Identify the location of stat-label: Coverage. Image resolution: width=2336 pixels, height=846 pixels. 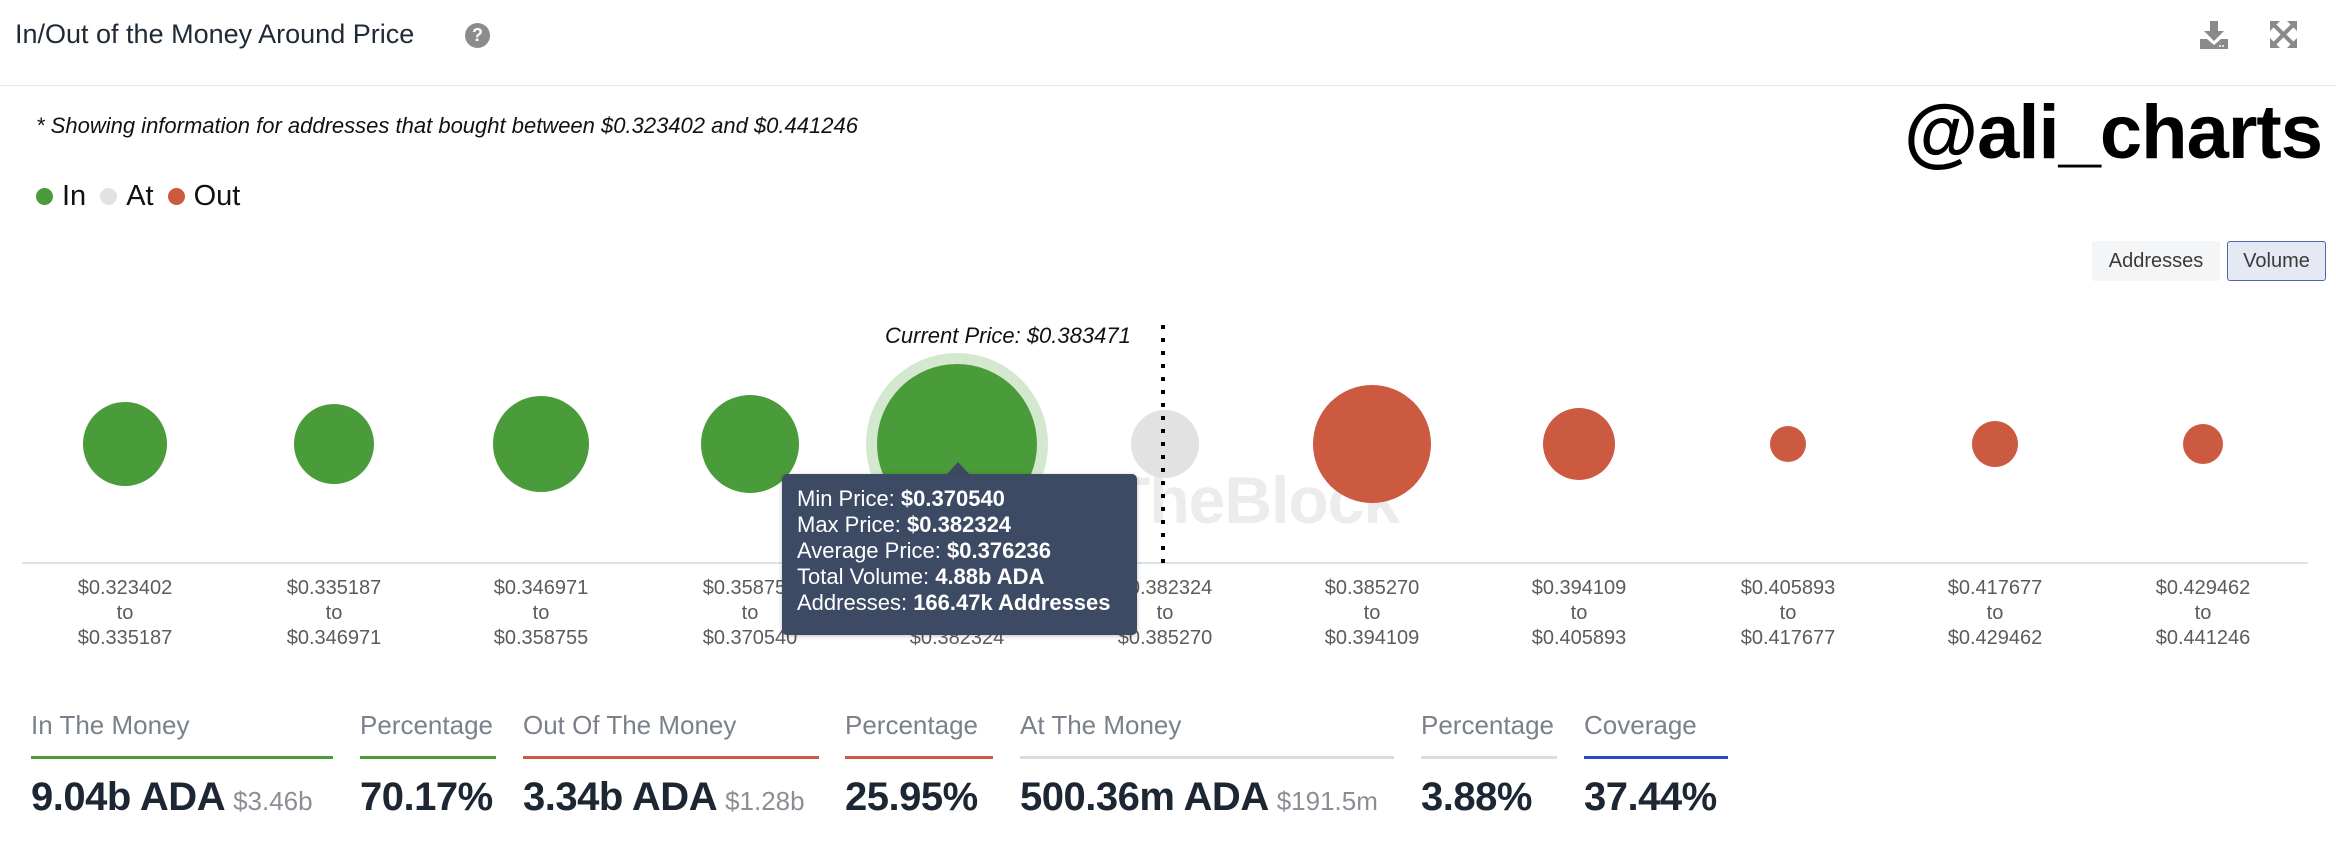
(1640, 725).